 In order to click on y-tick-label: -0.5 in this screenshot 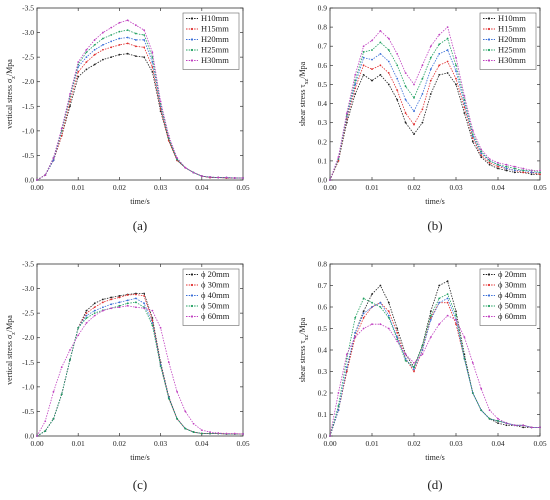, I will do `click(28, 155)`.